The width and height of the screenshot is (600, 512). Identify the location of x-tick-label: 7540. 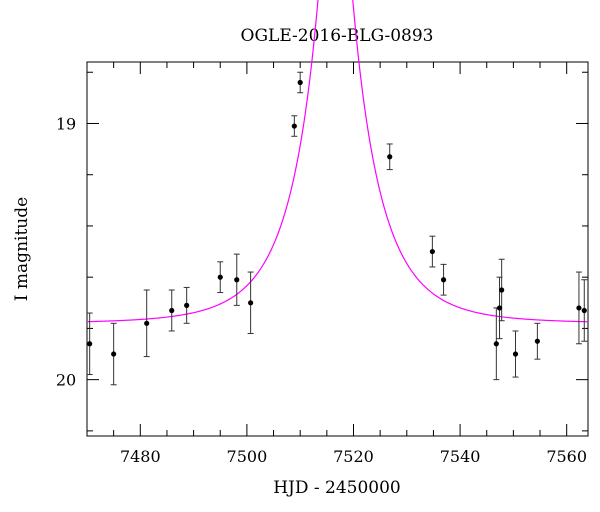
(460, 456).